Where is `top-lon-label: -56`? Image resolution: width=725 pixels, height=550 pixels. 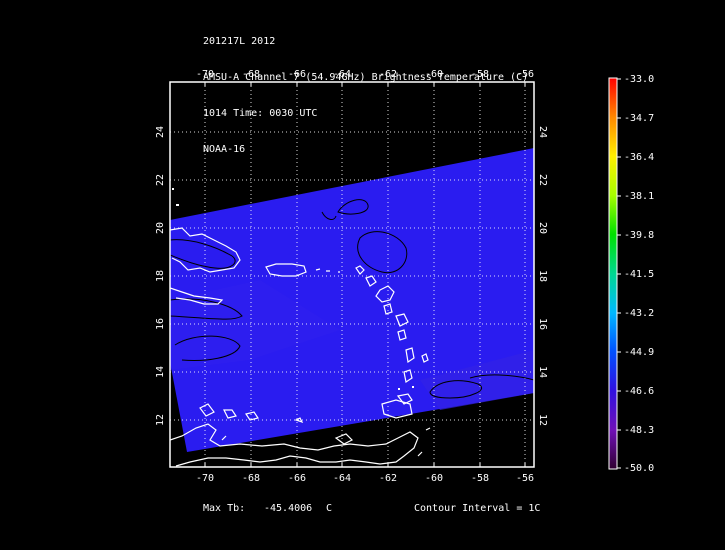 top-lon-label: -56 is located at coordinates (525, 74).